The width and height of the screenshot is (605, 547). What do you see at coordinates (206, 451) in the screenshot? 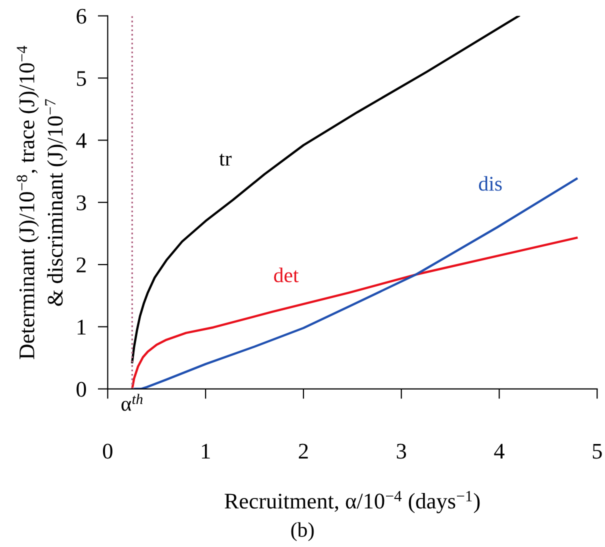
I see `x-tick-label: 1` at bounding box center [206, 451].